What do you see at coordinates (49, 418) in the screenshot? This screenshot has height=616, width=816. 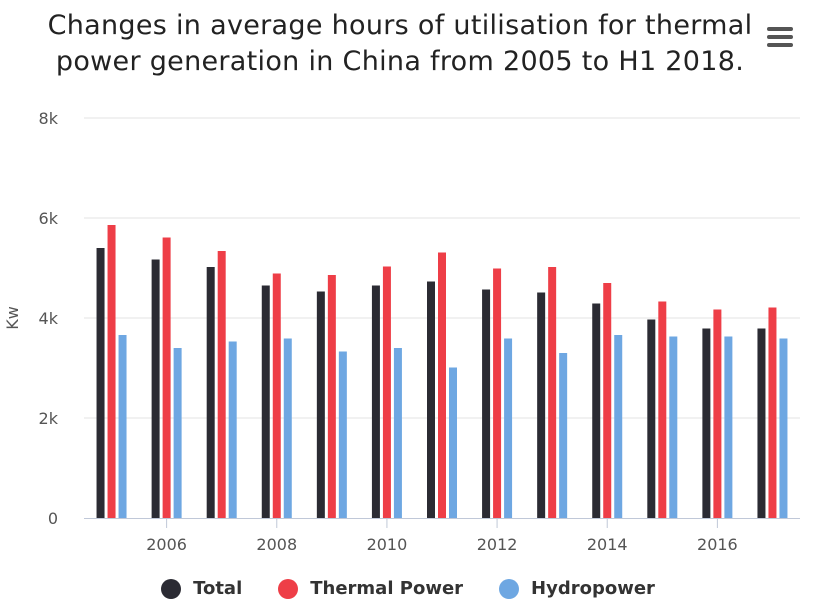 I see `y-tick-label: 2k` at bounding box center [49, 418].